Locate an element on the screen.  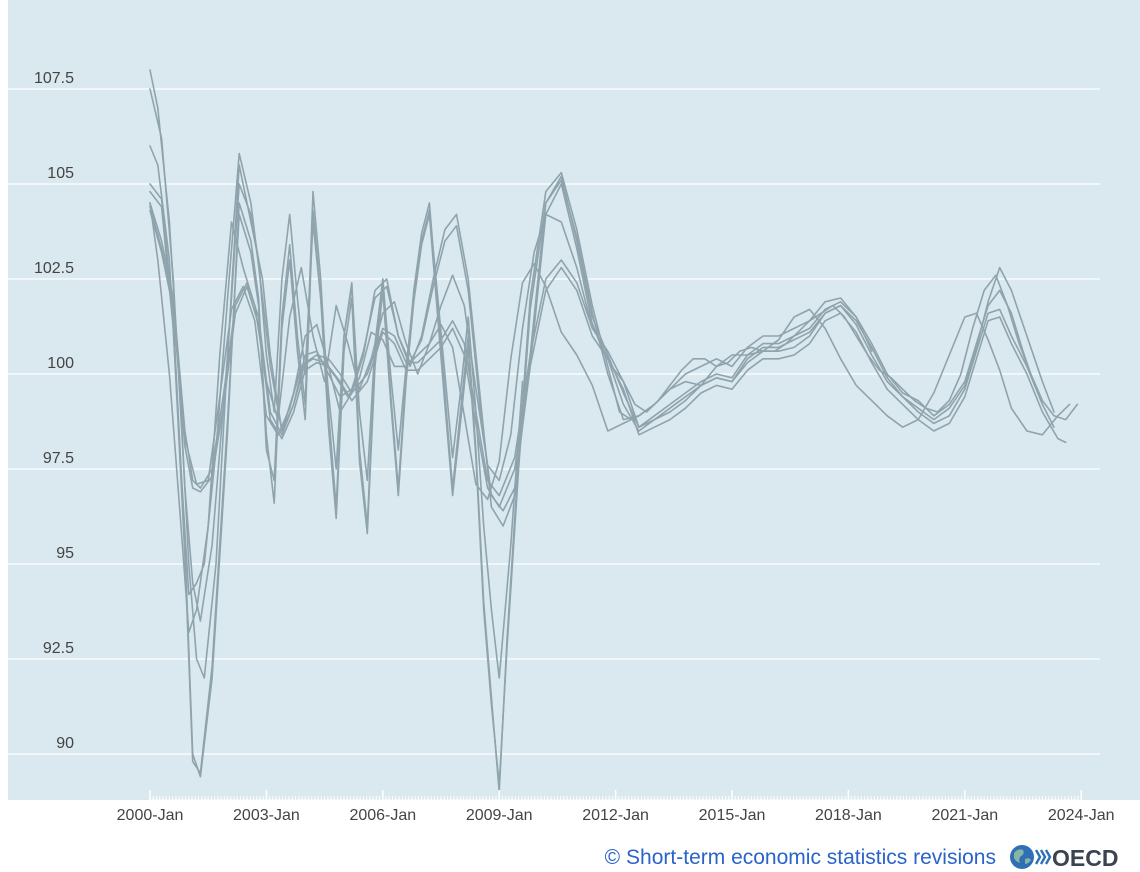
x-tick-label: 2012-Jan is located at coordinates (615, 815).